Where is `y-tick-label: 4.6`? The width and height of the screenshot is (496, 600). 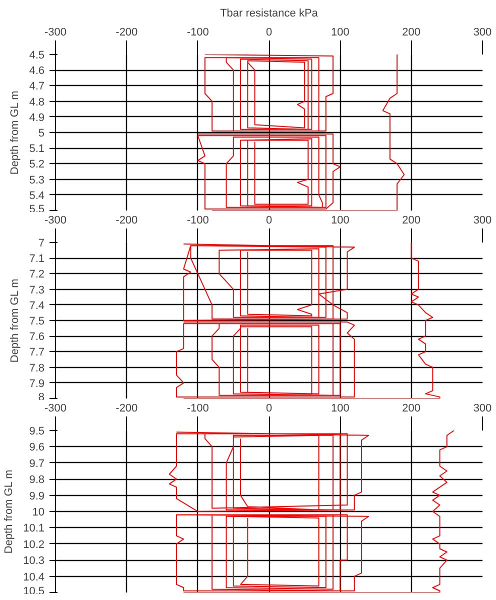 y-tick-label: 4.6 is located at coordinates (37, 71).